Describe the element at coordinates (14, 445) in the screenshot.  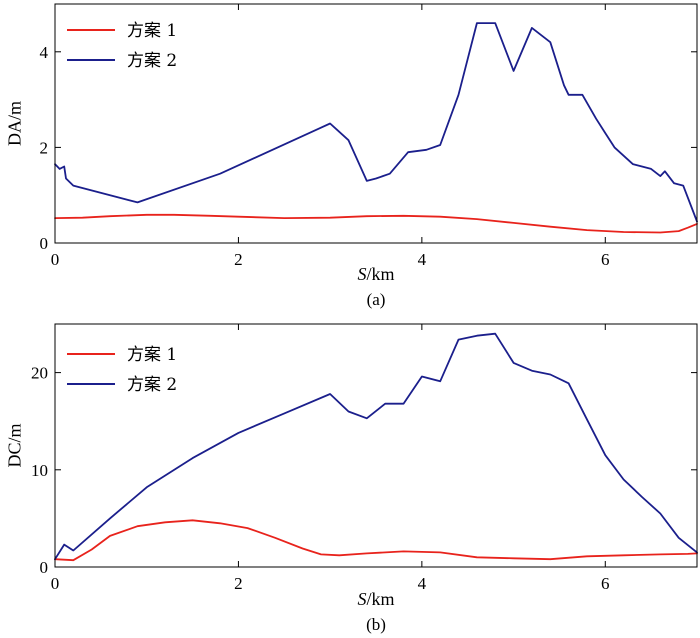
I see `y-axis-label: DC/m` at that location.